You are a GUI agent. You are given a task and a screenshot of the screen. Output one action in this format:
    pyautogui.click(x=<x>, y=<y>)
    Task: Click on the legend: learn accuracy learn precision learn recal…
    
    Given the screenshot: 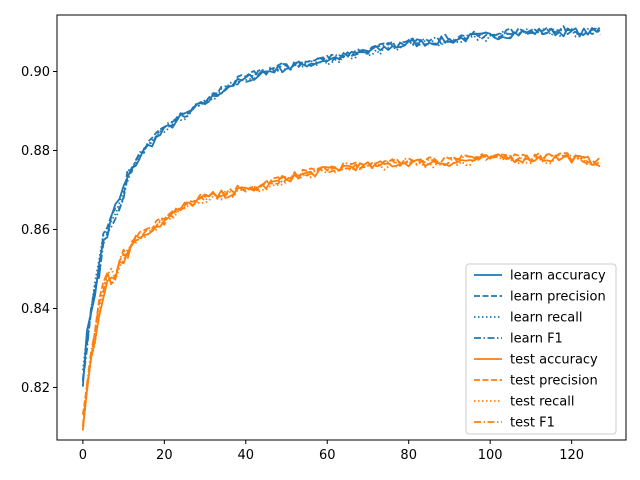 What is the action you would take?
    pyautogui.click(x=541, y=349)
    